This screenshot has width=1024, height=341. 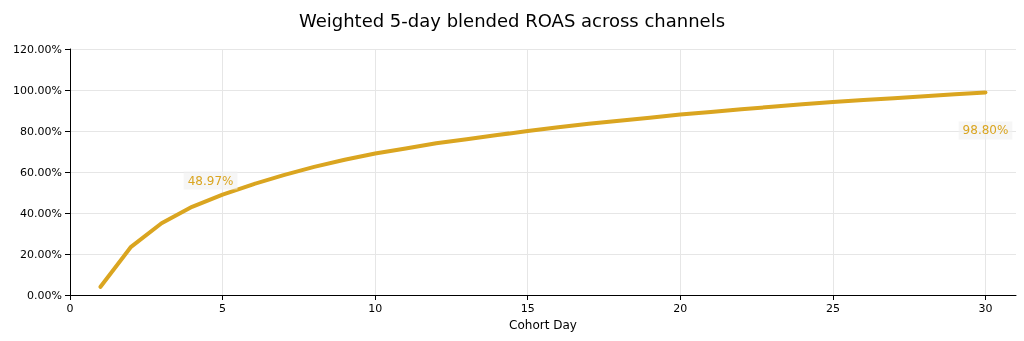 I want to click on x-tick-label: 15, so click(x=527, y=308).